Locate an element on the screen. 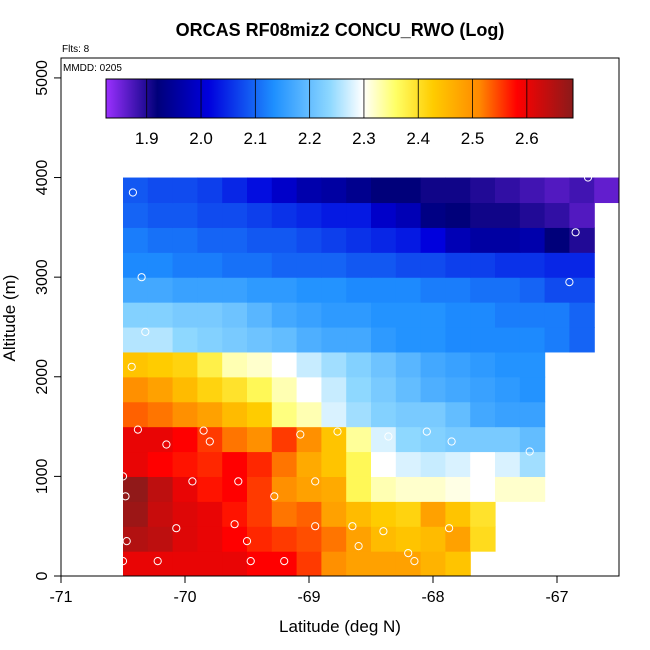 This screenshot has height=650, width=650. y-axis: 0 1000 2000 3000 4000 5000 is located at coordinates (47, 320).